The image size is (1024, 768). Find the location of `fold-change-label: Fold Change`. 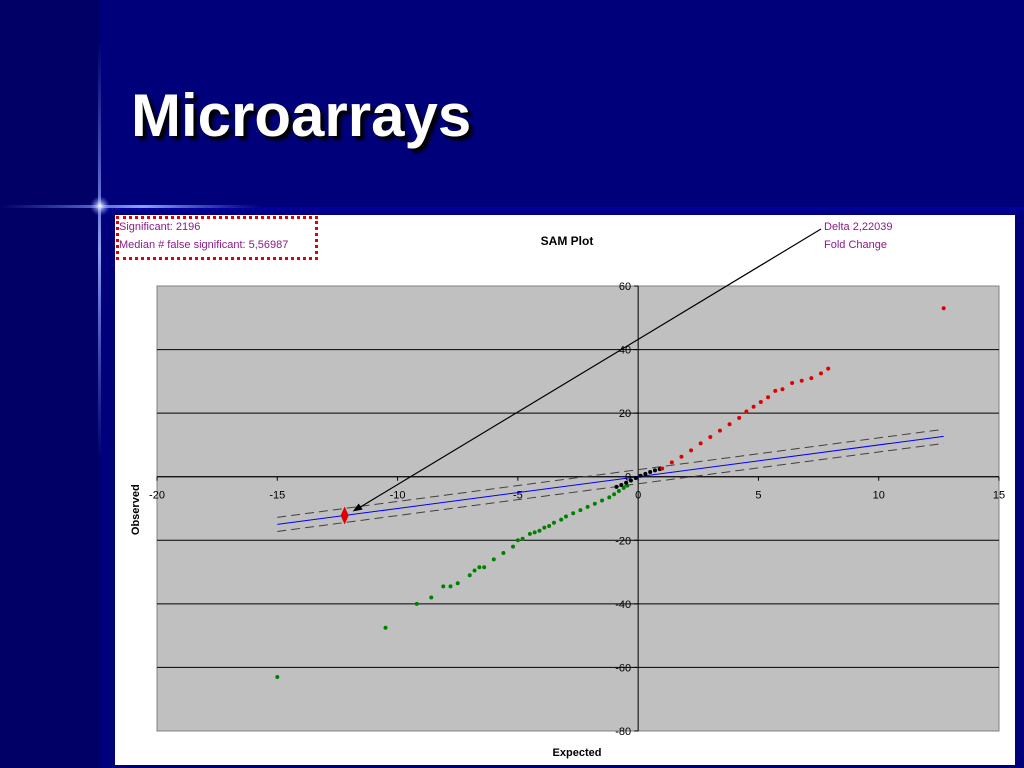

fold-change-label: Fold Change is located at coordinates (855, 245).